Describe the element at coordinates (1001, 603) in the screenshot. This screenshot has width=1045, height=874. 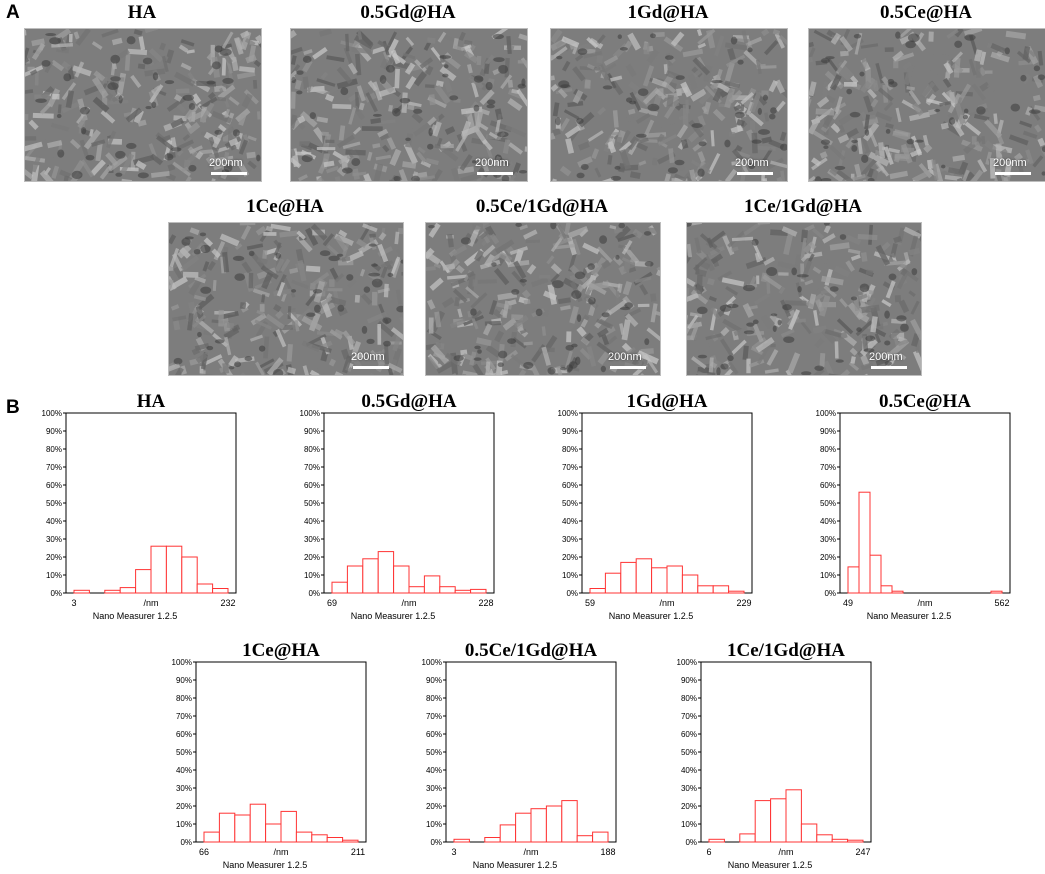
I see `x-max-label: 562` at that location.